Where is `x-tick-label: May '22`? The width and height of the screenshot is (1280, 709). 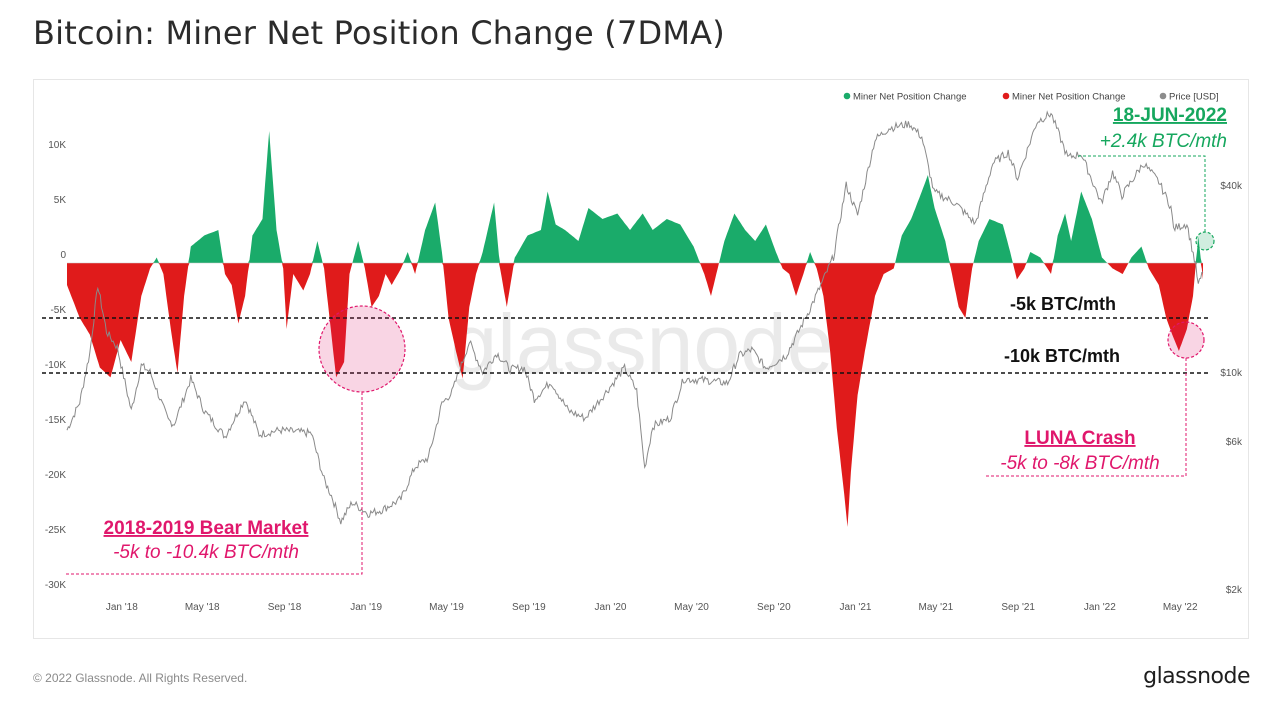 x-tick-label: May '22 is located at coordinates (1180, 607).